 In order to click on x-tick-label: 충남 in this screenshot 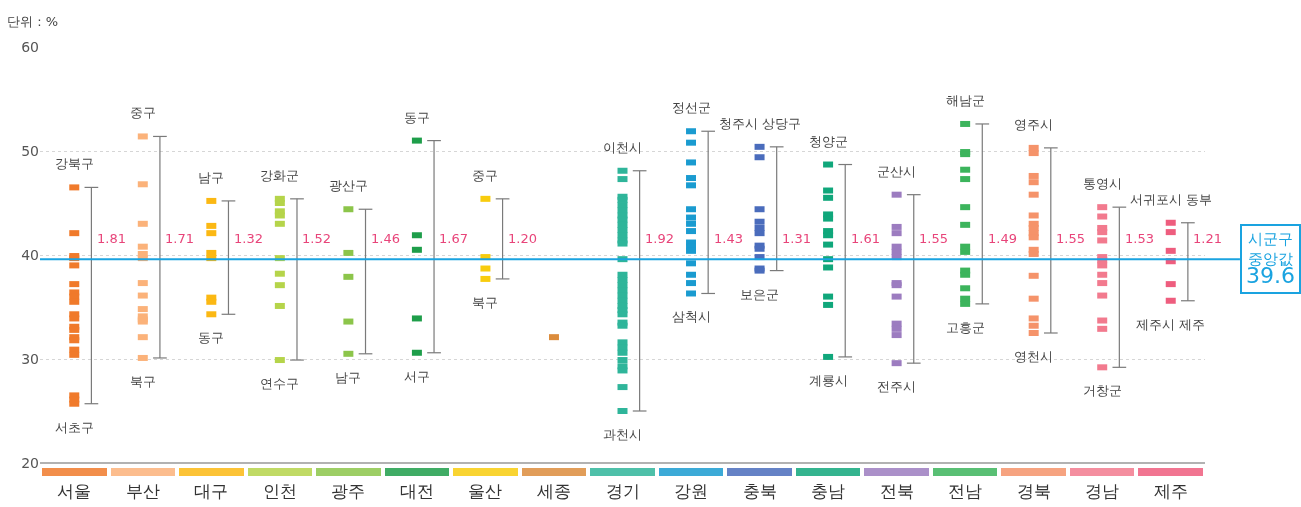, I will do `click(828, 491)`.